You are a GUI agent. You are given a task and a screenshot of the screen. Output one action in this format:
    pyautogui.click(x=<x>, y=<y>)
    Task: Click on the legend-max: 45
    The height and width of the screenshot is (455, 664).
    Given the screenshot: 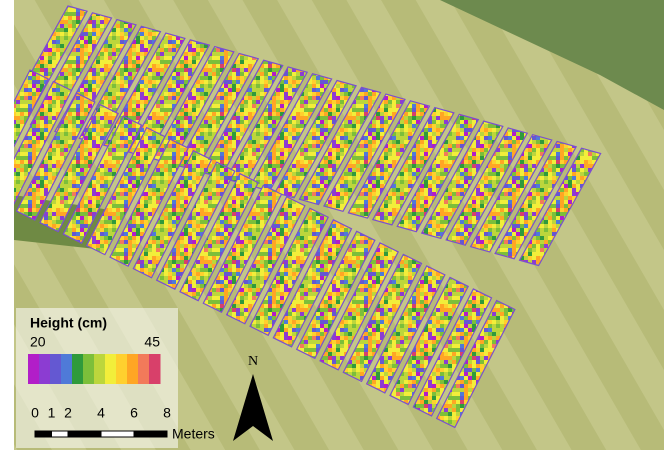 What is the action you would take?
    pyautogui.click(x=152, y=342)
    